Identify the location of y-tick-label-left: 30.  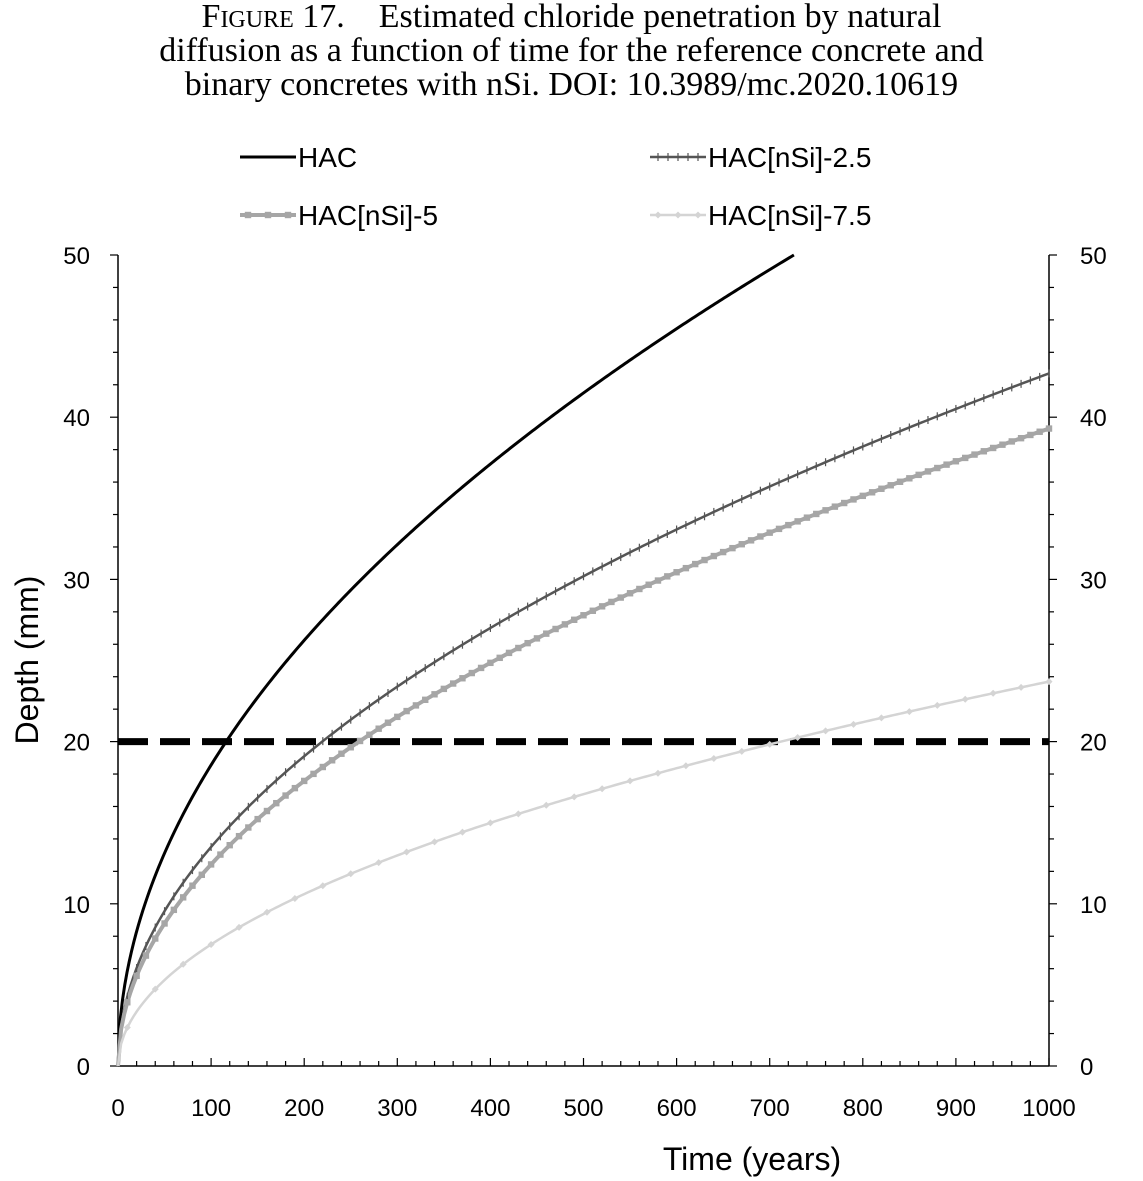
(76, 580).